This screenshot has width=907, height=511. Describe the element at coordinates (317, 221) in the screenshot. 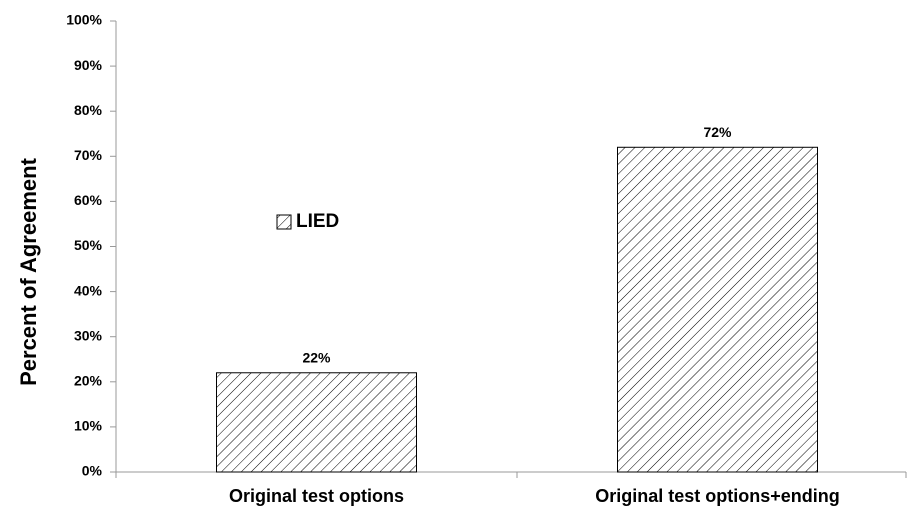

I see `legend-label: LIED` at that location.